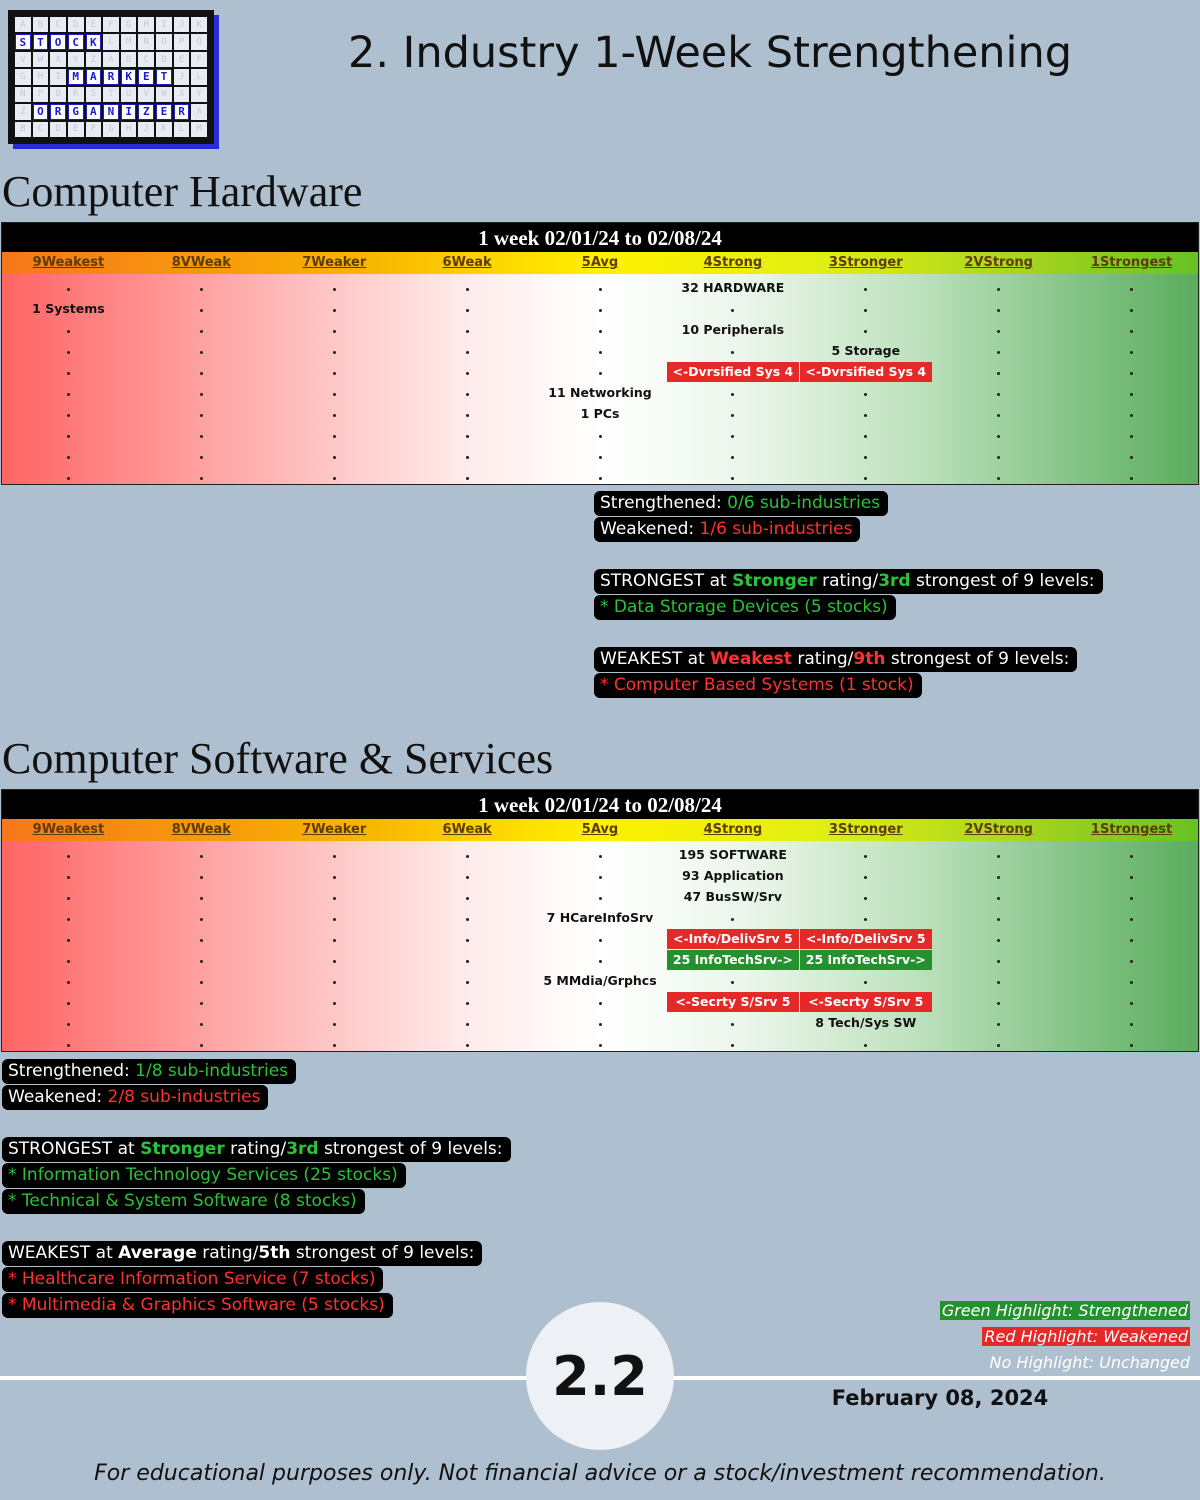  What do you see at coordinates (758, 685) in the screenshot?
I see `weakest-item-line-box: * Computer Based Systems (1 stock)` at bounding box center [758, 685].